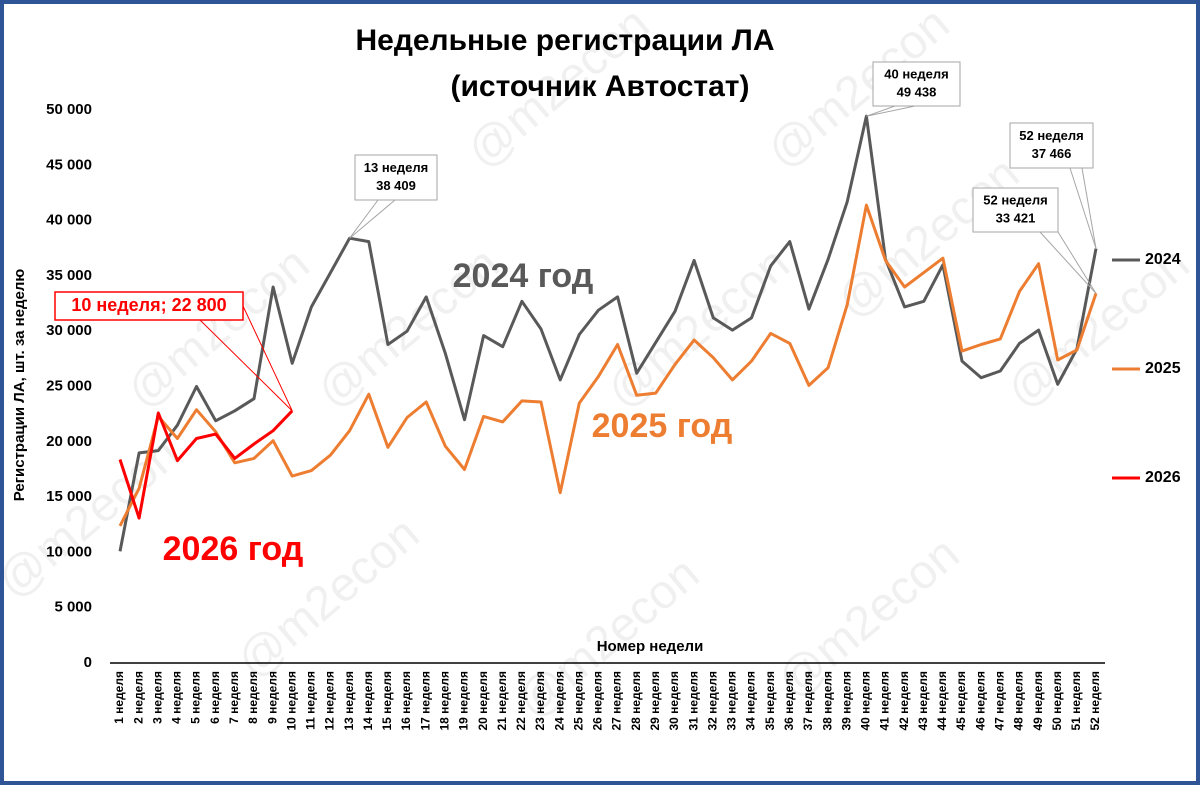 This screenshot has height=785, width=1200. What do you see at coordinates (980, 701) in the screenshot?
I see `x-tick-label: 46 неделя` at bounding box center [980, 701].